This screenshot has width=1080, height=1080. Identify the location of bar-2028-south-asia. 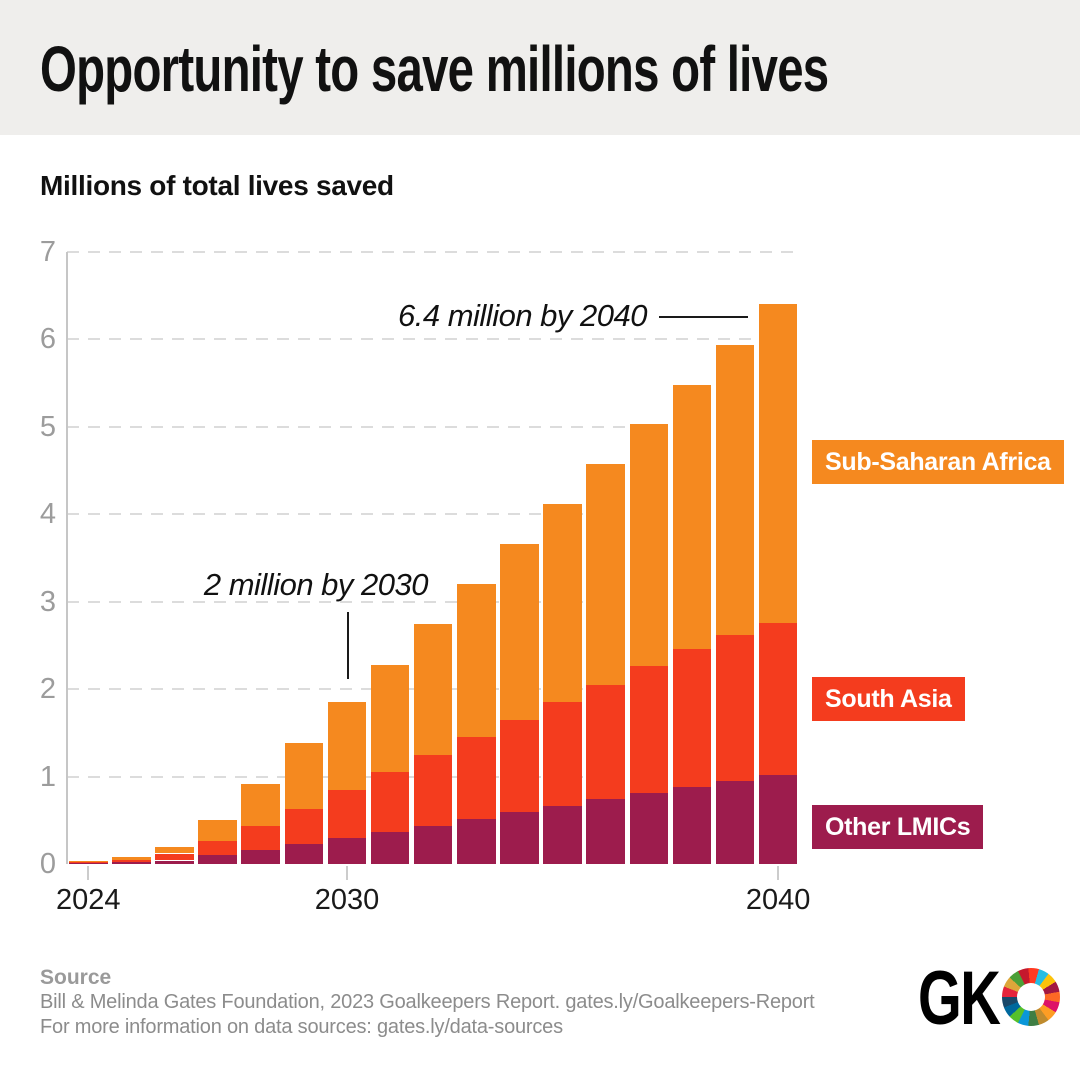
(260, 838).